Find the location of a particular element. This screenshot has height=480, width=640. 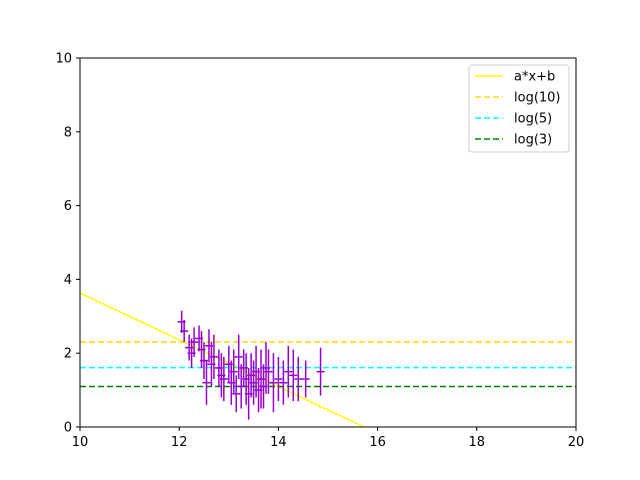

y-tick-label: 4 is located at coordinates (68, 280).